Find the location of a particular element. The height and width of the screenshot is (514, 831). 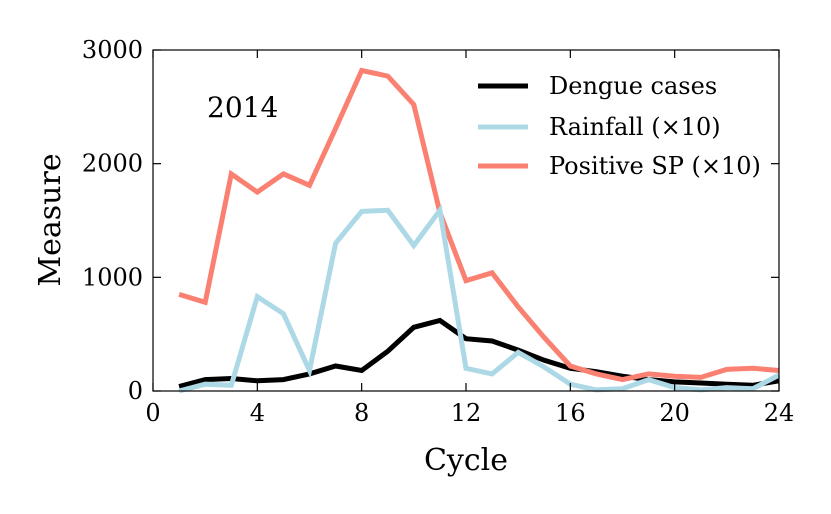

series-line-dengue is located at coordinates (479, 353).